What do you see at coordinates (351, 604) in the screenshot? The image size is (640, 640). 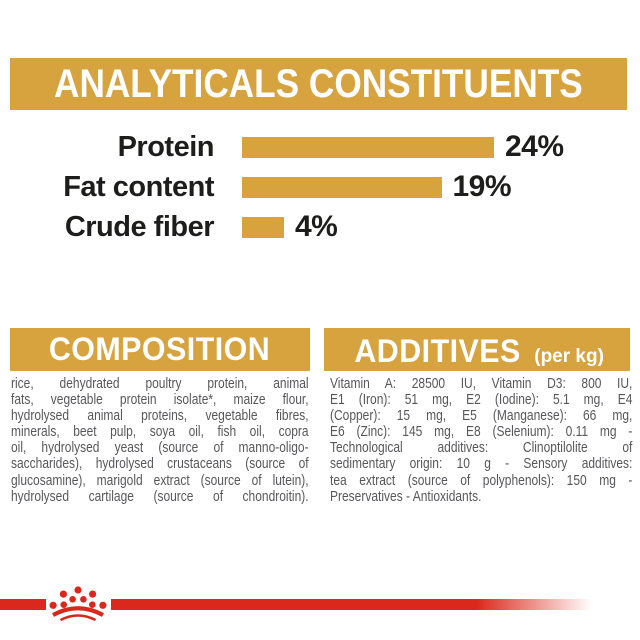 I see `footer-stripe-right` at bounding box center [351, 604].